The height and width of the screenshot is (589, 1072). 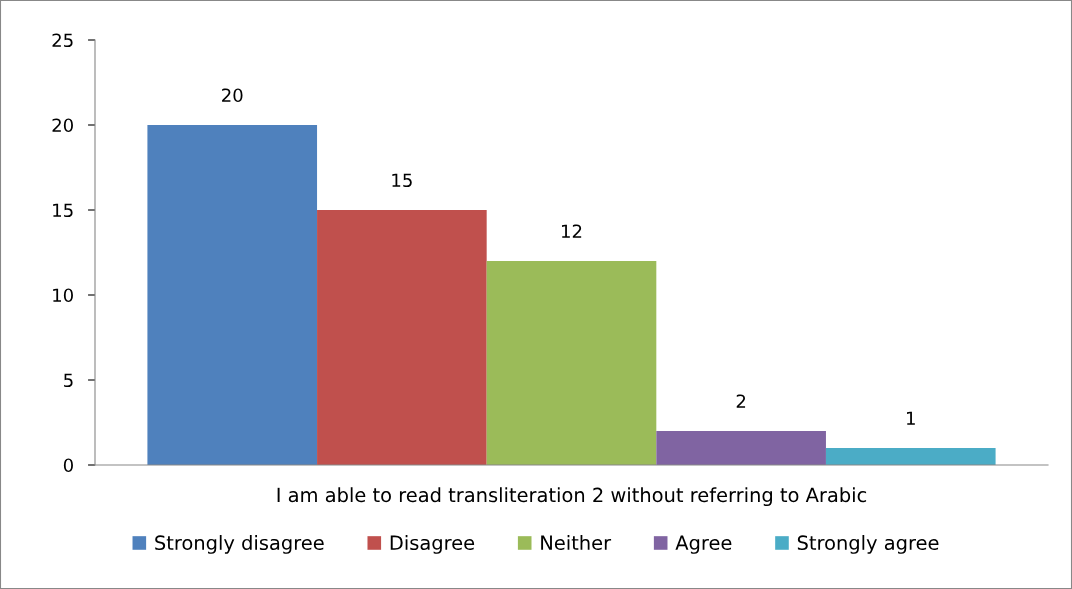 What do you see at coordinates (62, 125) in the screenshot?
I see `y-tick-label: 20` at bounding box center [62, 125].